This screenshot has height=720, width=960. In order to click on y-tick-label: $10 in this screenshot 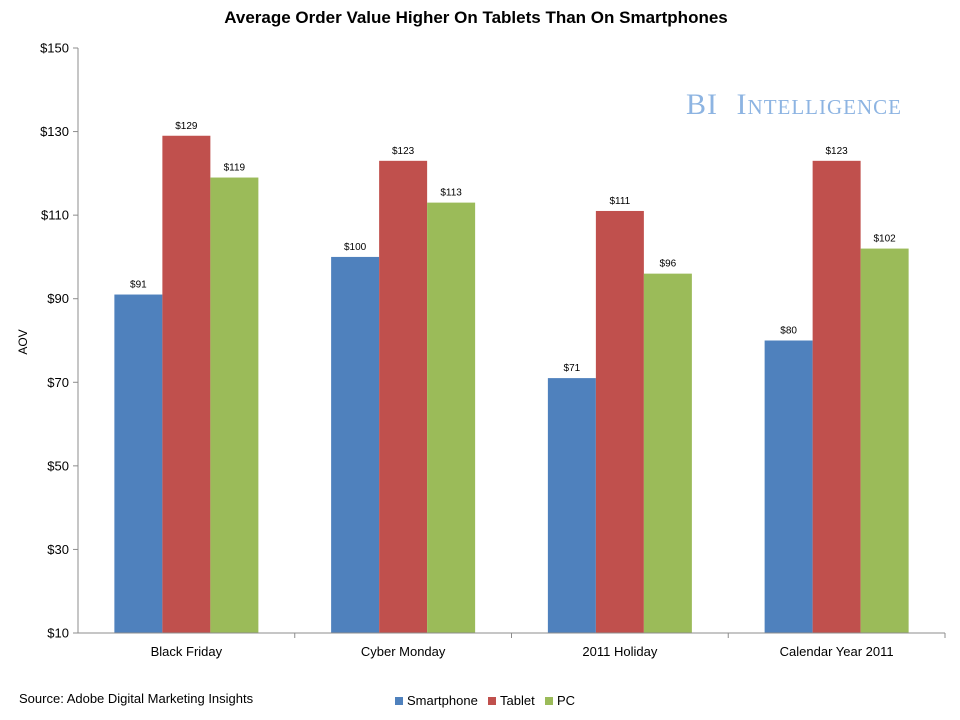, I will do `click(58, 633)`.